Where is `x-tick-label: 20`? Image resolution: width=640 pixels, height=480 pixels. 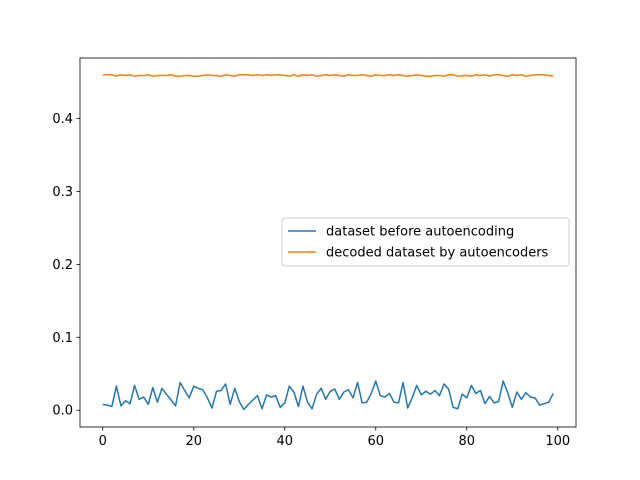
x-tick-label: 20 is located at coordinates (193, 441).